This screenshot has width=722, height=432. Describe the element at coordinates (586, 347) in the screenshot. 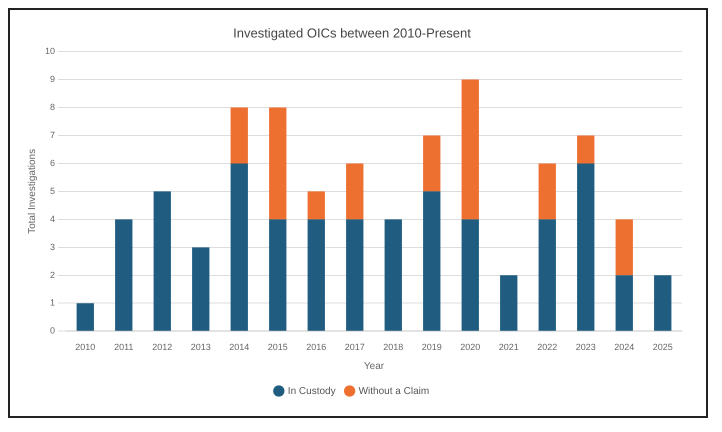

I see `x-tick-label: 2023` at that location.